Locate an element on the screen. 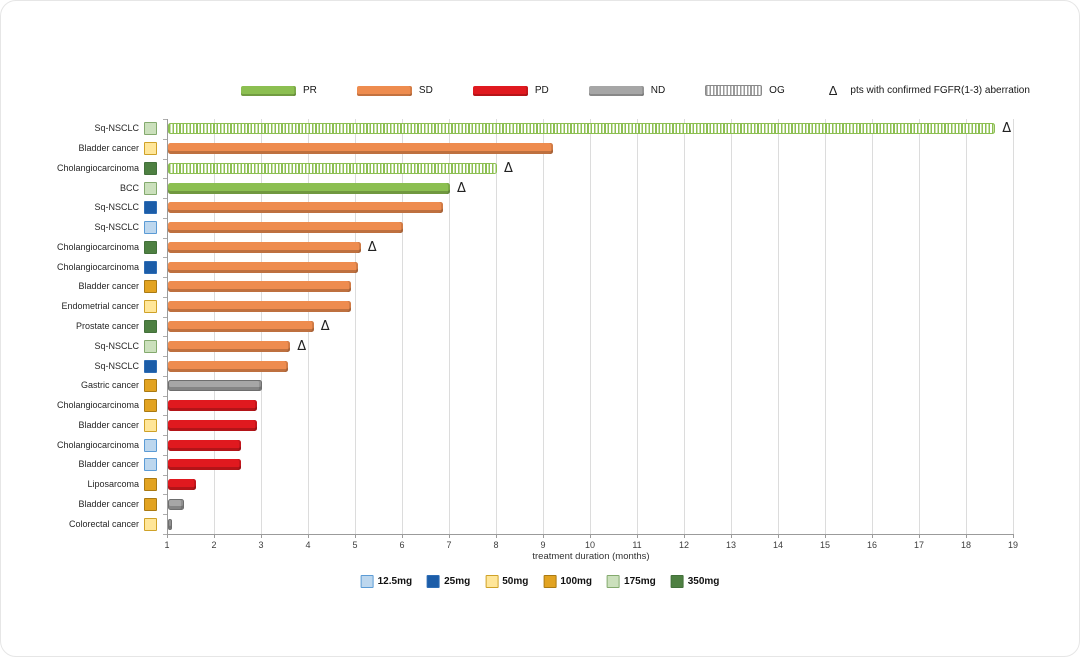  delta-symbol: Δ is located at coordinates (833, 90).